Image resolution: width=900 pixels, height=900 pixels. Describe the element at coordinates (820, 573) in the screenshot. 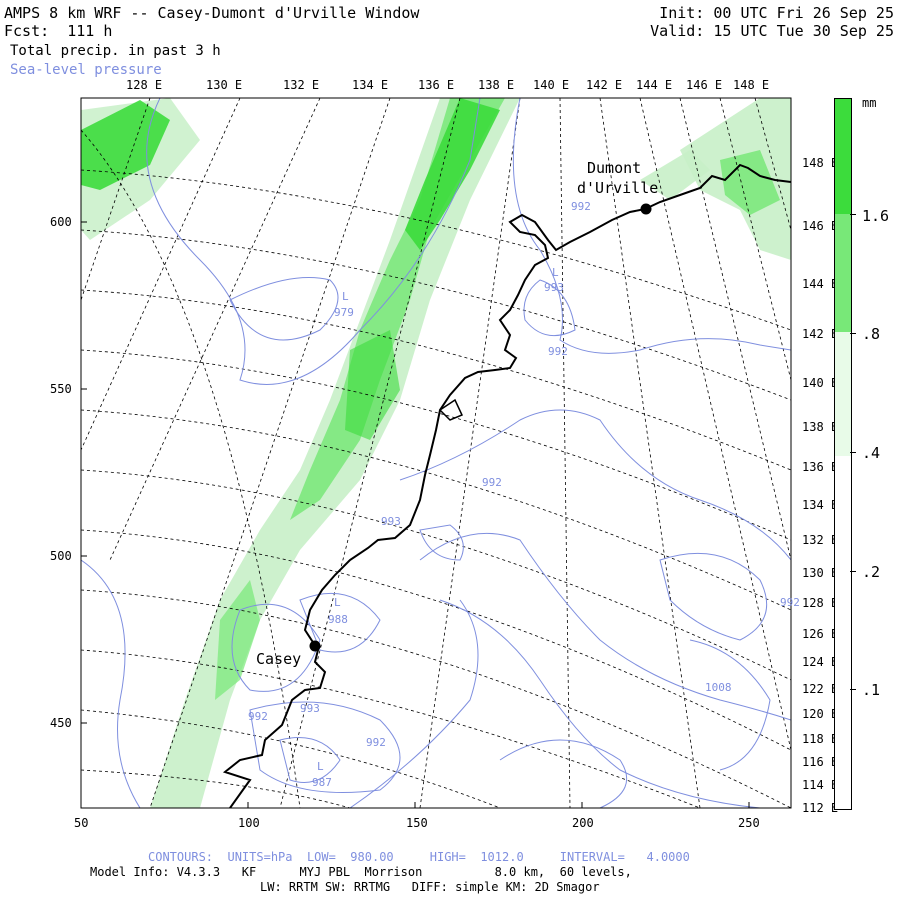

I see `right-lon-label: 130 E` at that location.